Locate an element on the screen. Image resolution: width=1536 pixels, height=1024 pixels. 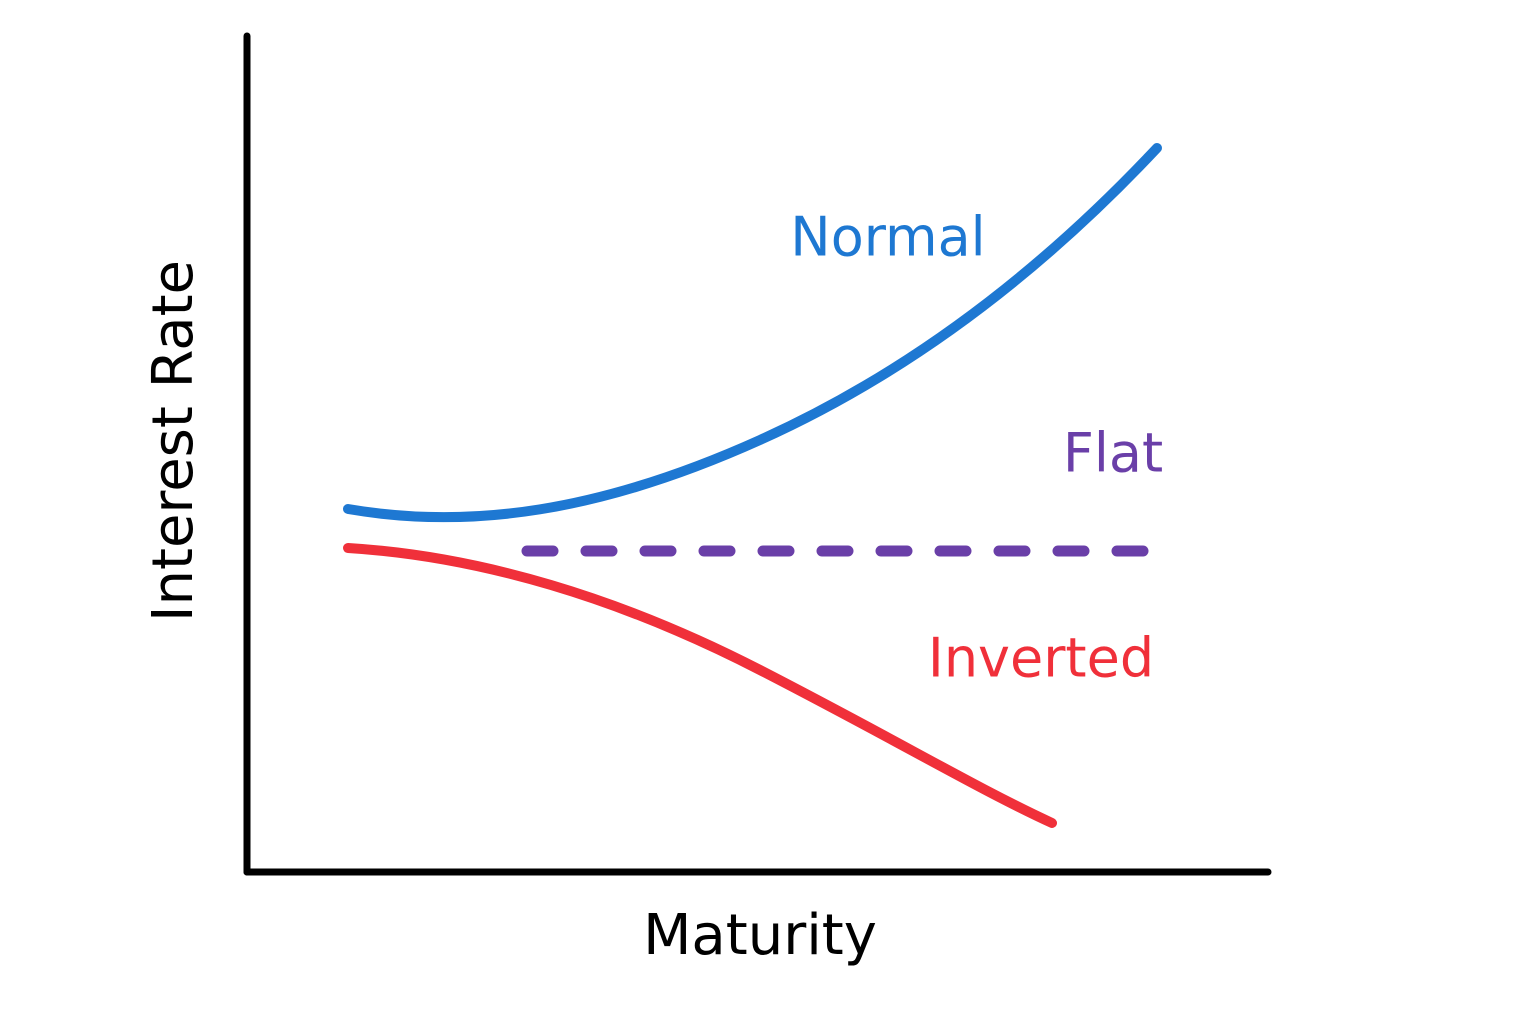
curve-label: Normal is located at coordinates (887, 237).